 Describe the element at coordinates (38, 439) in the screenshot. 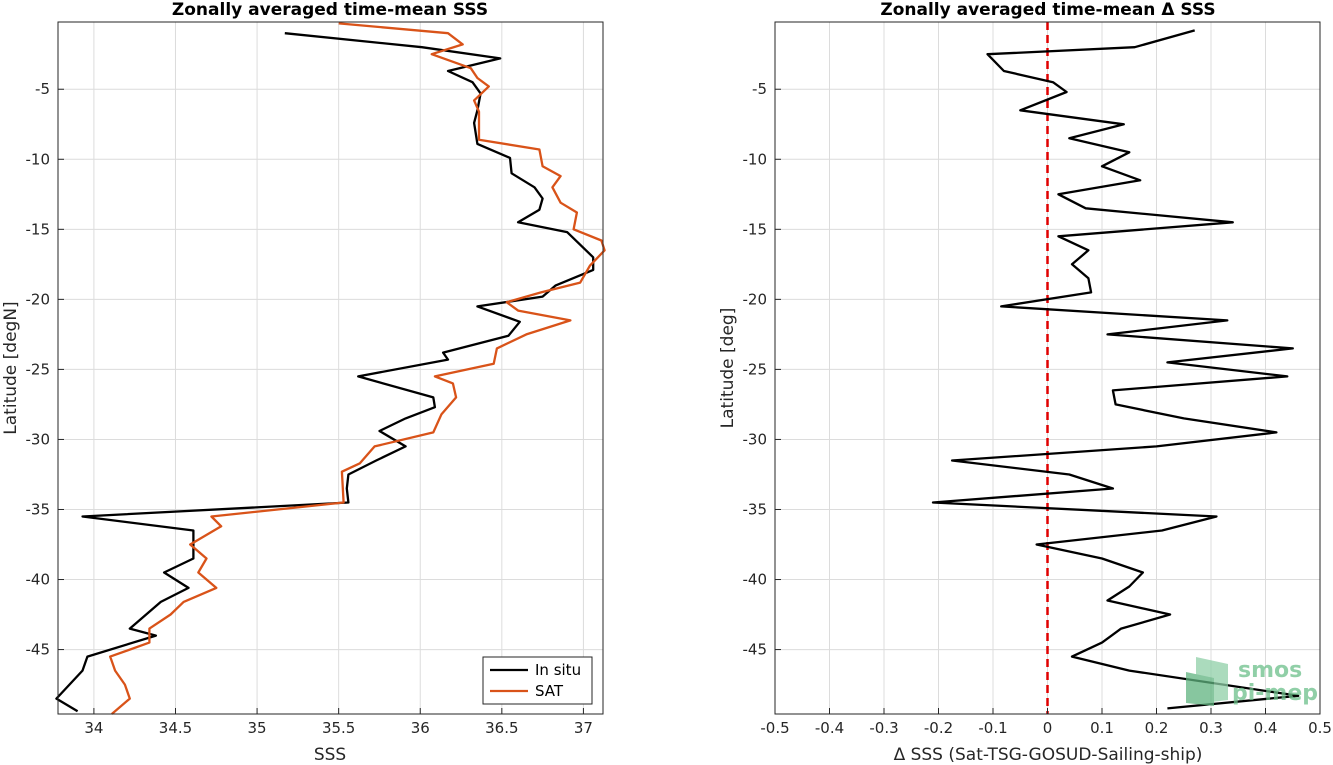

I see `left-y-tick-label: -30` at that location.